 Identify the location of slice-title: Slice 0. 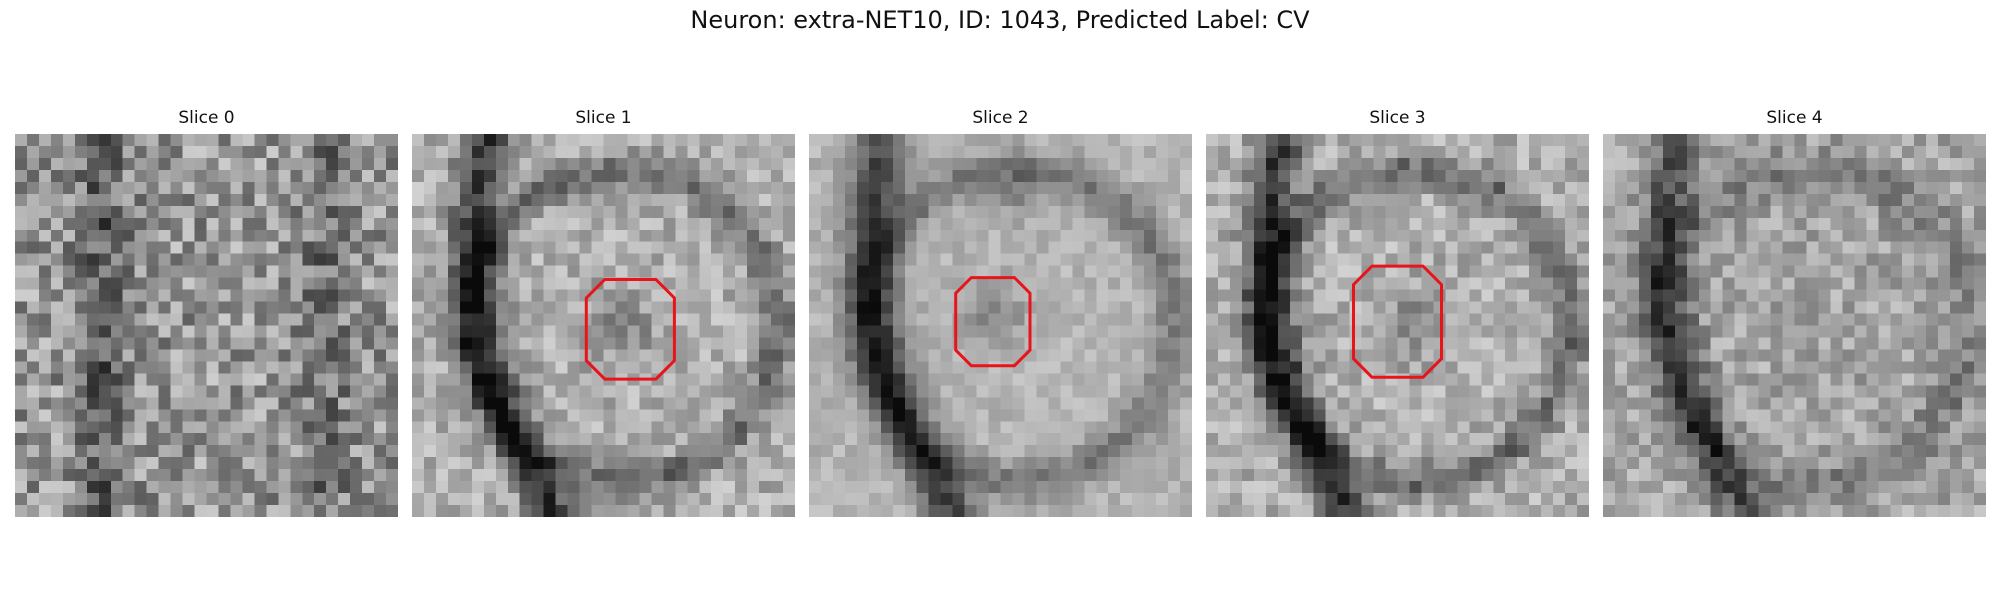
(206, 118).